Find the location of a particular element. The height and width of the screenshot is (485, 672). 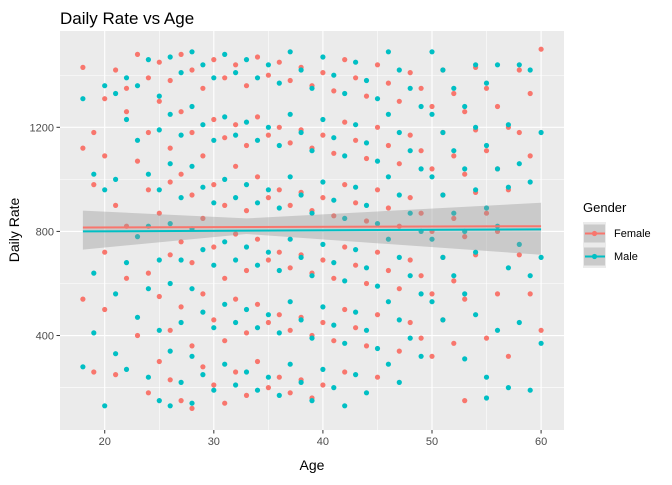

y-axis-ticks: 400 800 1200 is located at coordinates (45, 232).